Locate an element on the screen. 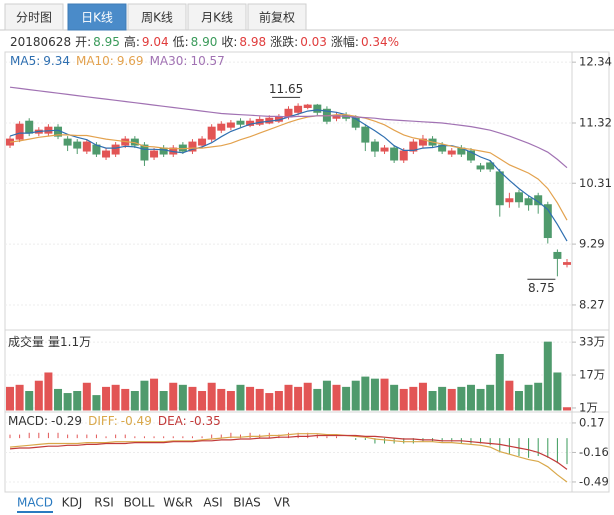 The image size is (614, 515). legend-value: 9.34 is located at coordinates (56, 61).